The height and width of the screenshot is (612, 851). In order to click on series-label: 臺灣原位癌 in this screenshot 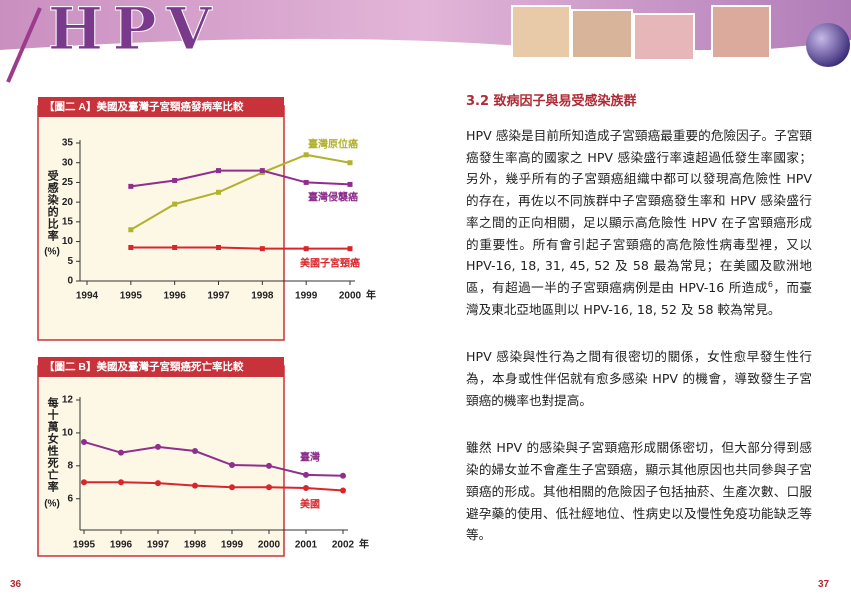, I will do `click(333, 144)`.